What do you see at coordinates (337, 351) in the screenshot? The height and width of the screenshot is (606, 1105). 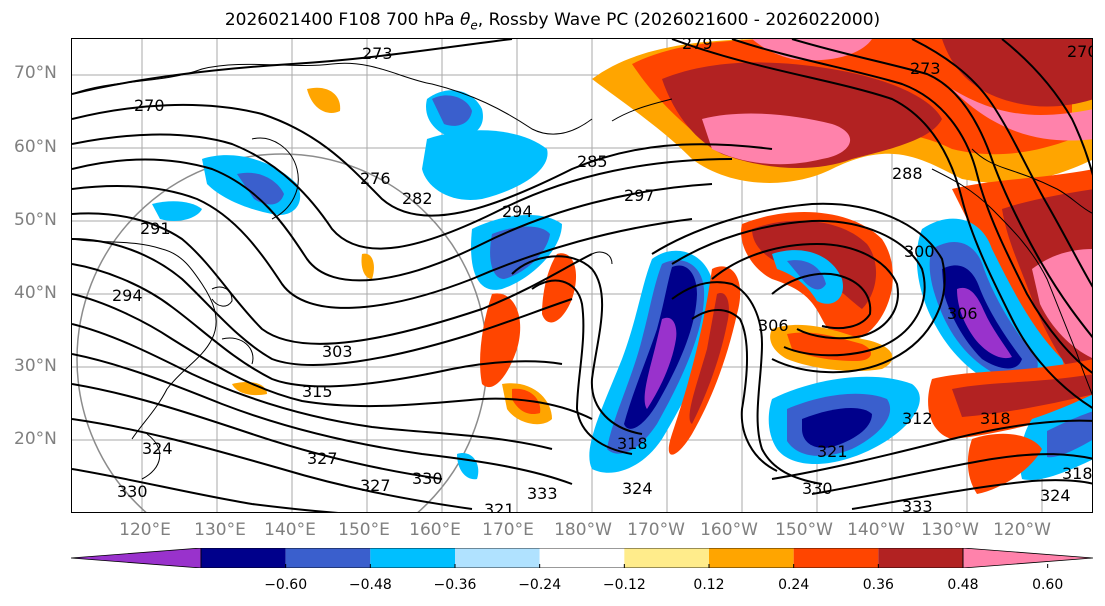 I see `contour-label: 303` at bounding box center [337, 351].